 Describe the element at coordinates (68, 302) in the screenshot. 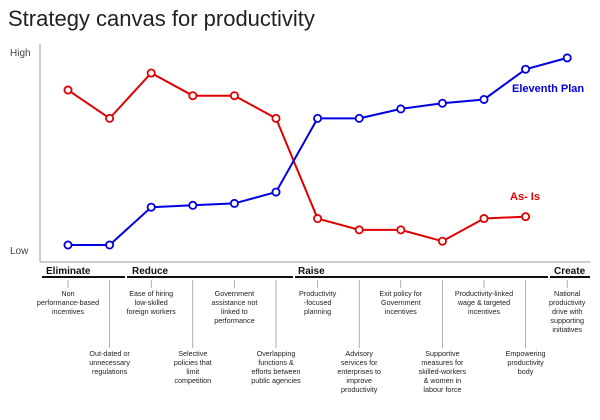

I see `action-label: Non performance-based incentives` at that location.